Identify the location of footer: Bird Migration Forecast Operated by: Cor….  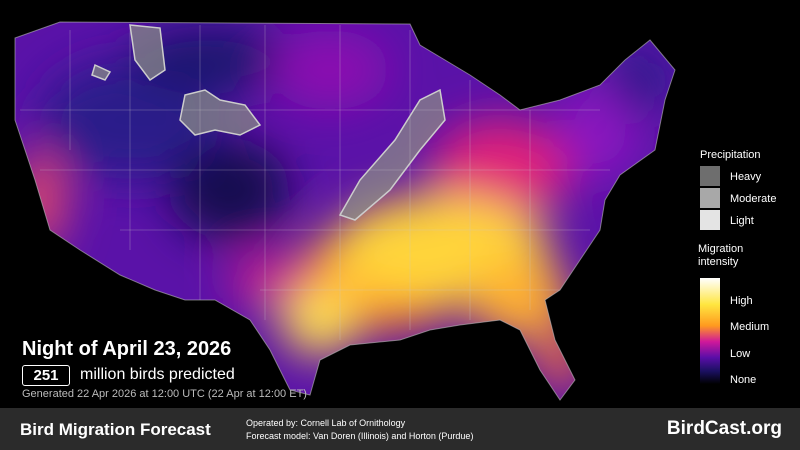
(400, 429).